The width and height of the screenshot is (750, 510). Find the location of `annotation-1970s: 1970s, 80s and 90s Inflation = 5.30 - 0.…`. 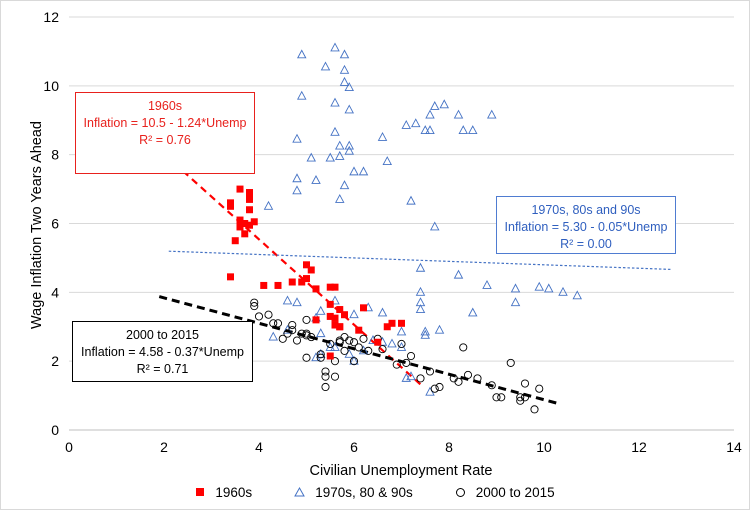

annotation-1970s: 1970s, 80s and 90s Inflation = 5.30 - 0.… is located at coordinates (586, 225).